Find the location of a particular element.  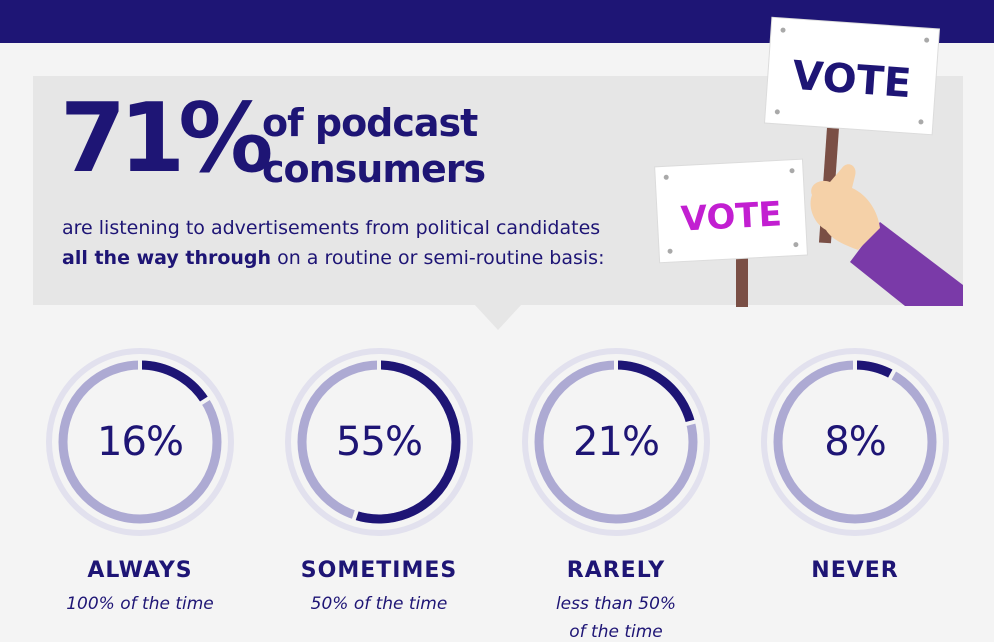

sleeve is located at coordinates (906, 264).